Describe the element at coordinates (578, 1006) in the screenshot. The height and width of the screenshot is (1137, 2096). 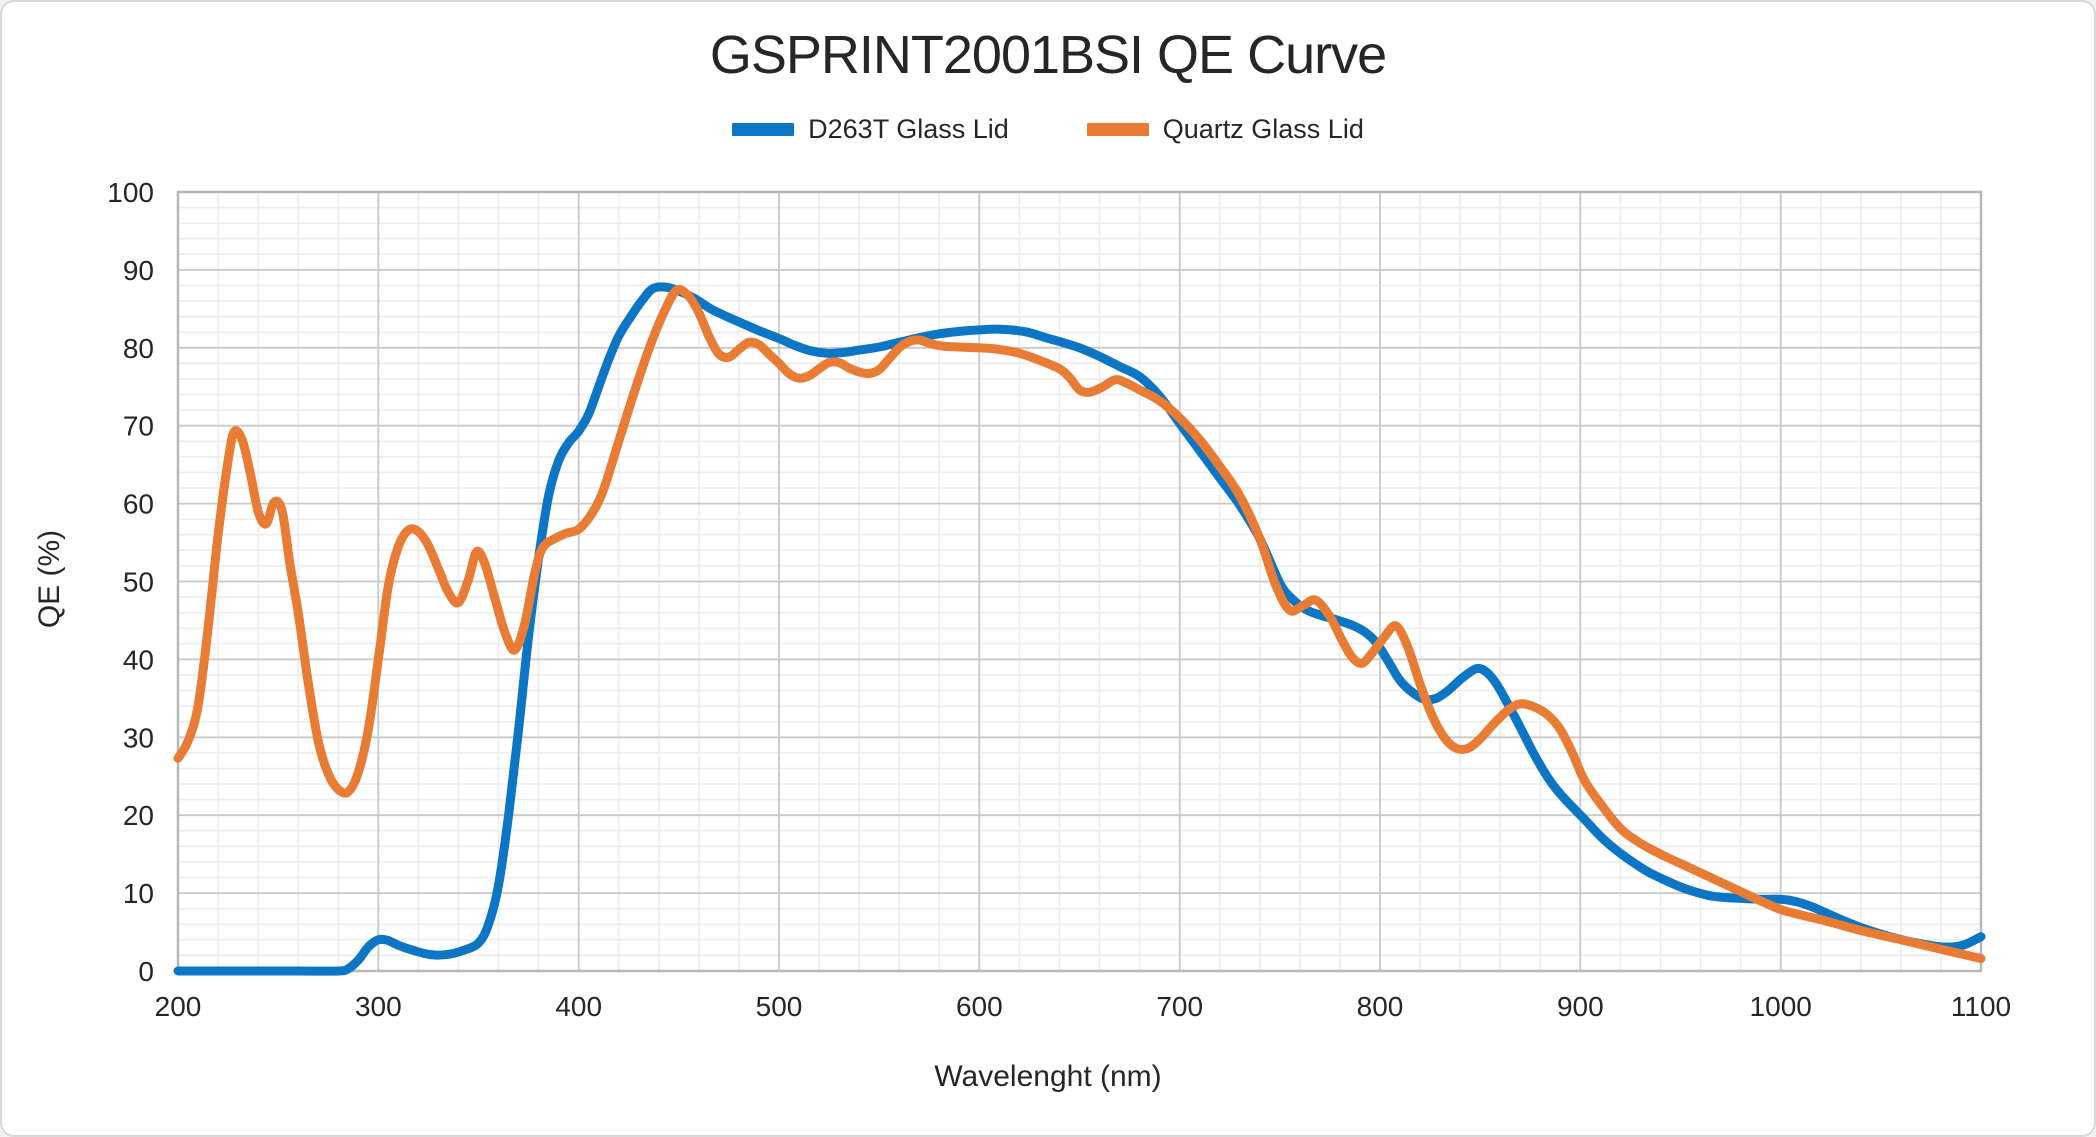
I see `x-tick-label: 400` at that location.